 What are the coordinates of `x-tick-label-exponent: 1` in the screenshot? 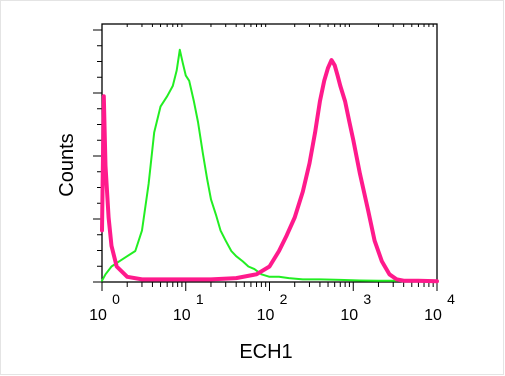 It's located at (200, 299).